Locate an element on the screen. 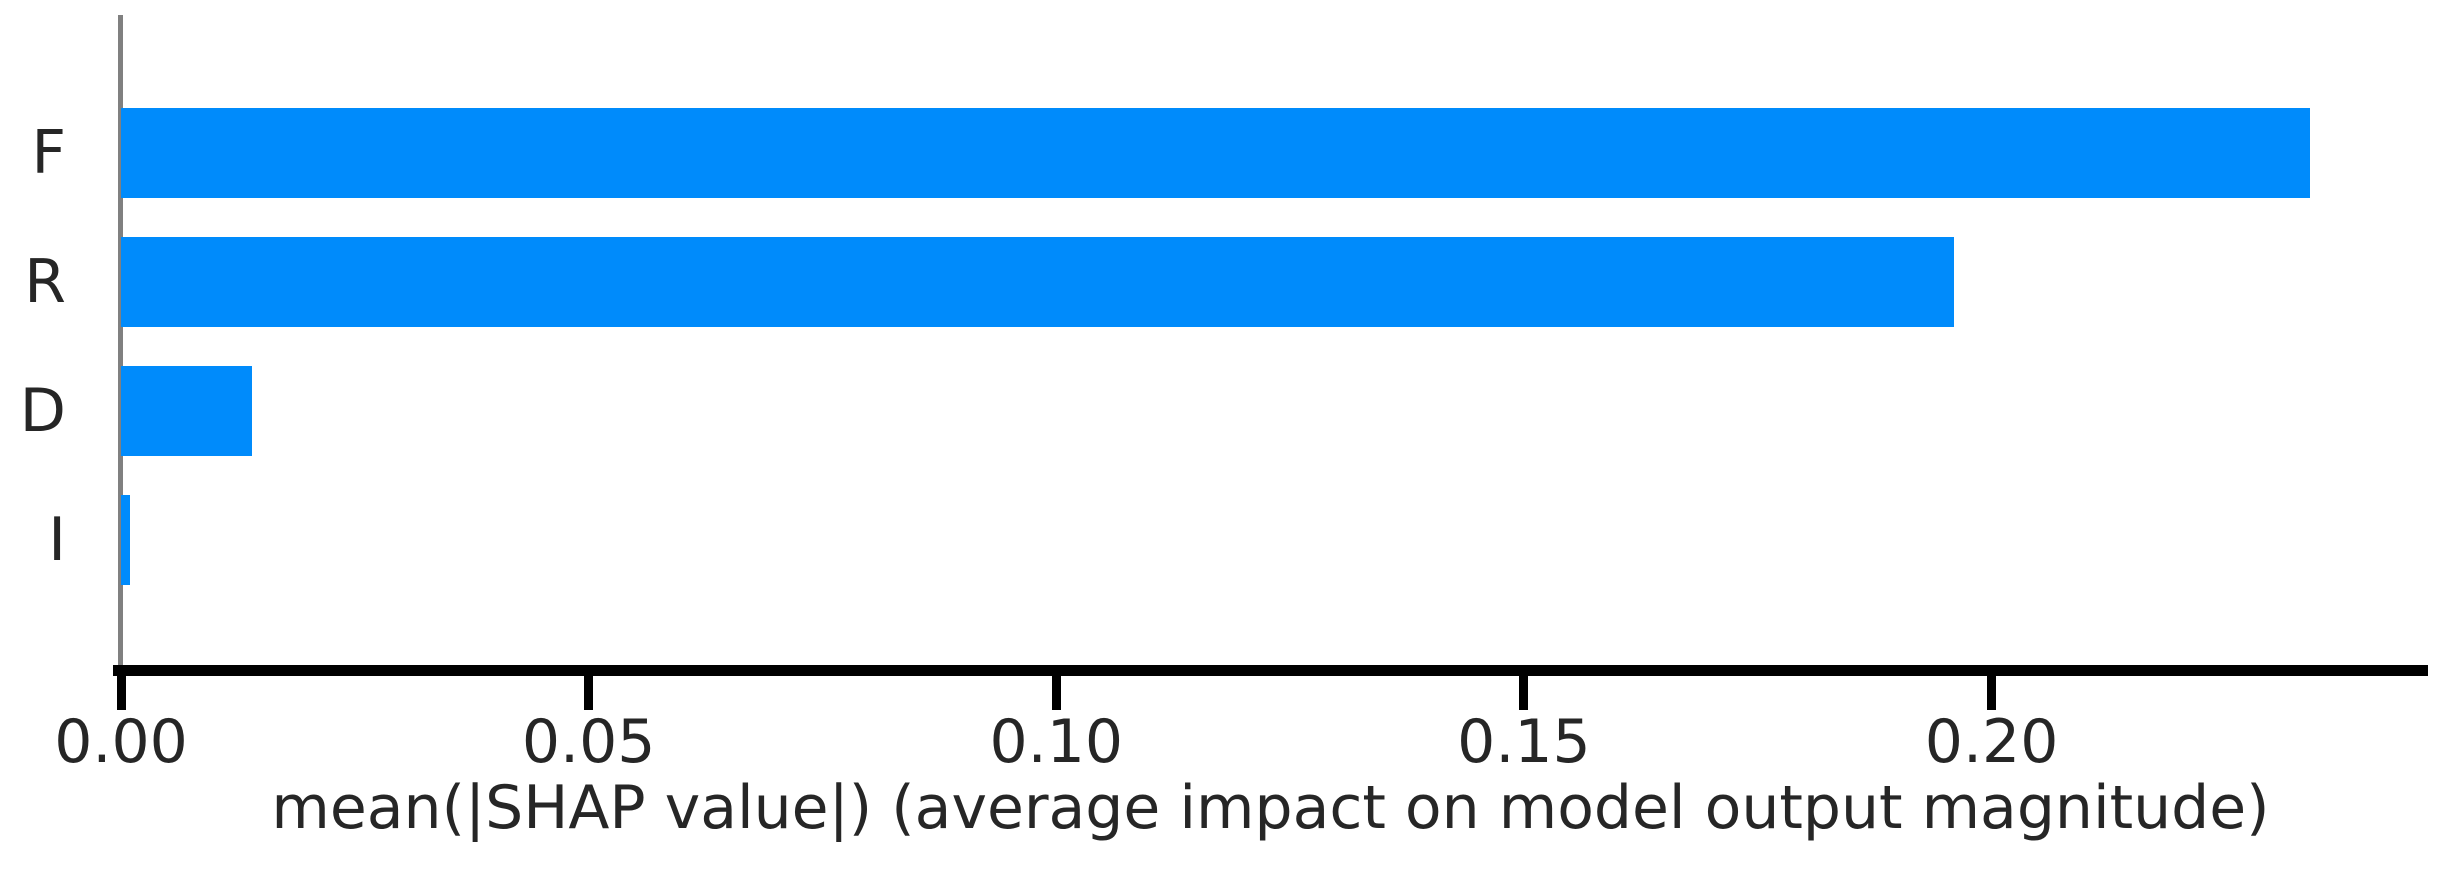 The width and height of the screenshot is (2459, 873). x-tick-0.05 is located at coordinates (589, 693).